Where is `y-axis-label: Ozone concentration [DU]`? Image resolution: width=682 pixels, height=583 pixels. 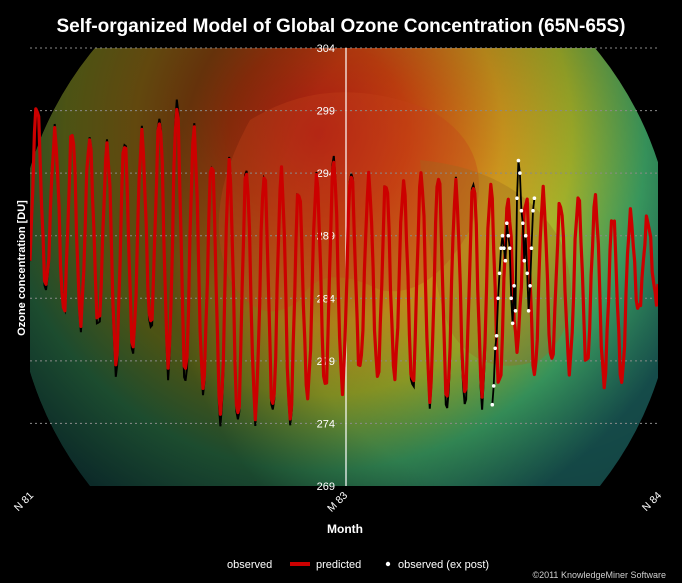 y-axis-label: Ozone concentration [DU] is located at coordinates (22, 268).